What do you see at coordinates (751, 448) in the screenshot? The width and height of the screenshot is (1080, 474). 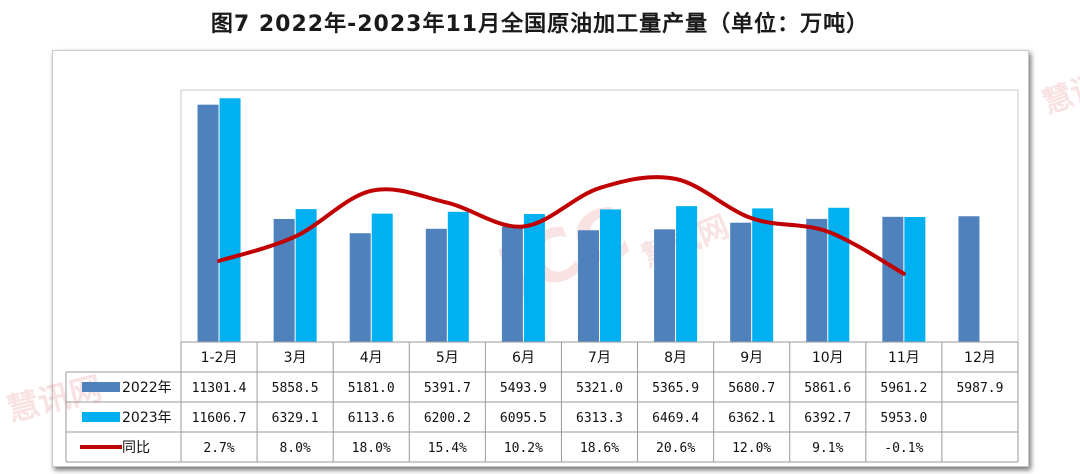 I see `data-label-2-7: 12.0%` at bounding box center [751, 448].